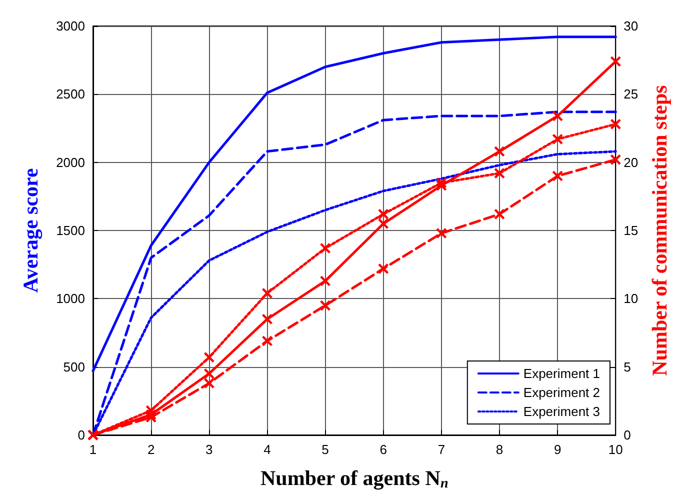 The width and height of the screenshot is (686, 504). I want to click on x-tick-label: 3, so click(209, 449).